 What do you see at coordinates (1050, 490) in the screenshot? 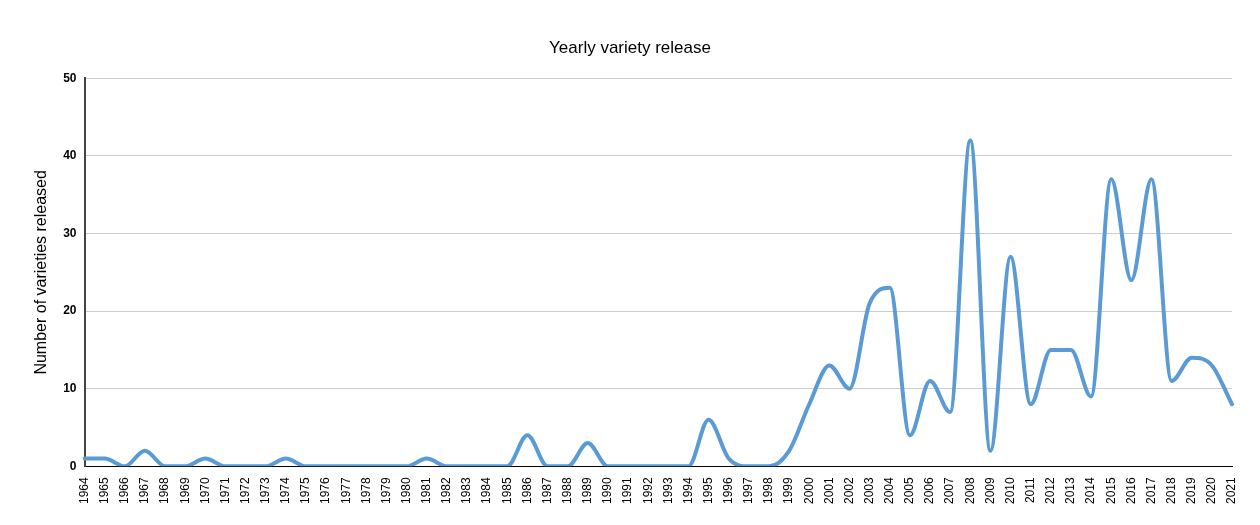
I see `x-tick-label: 2012` at bounding box center [1050, 490].